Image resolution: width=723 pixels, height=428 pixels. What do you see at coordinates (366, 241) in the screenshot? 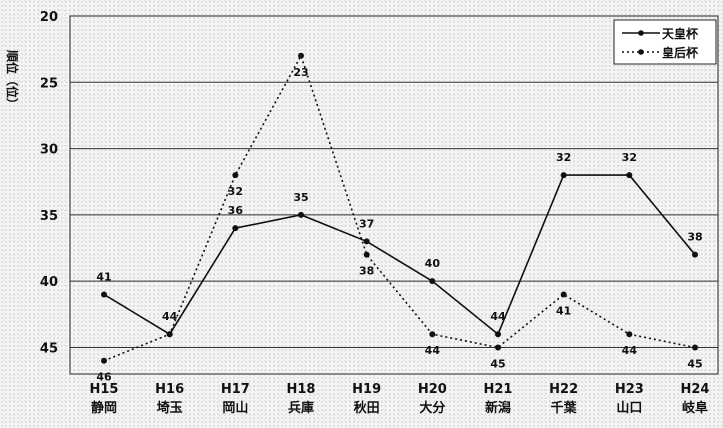
I see `data-point-s1-H19` at bounding box center [366, 241].